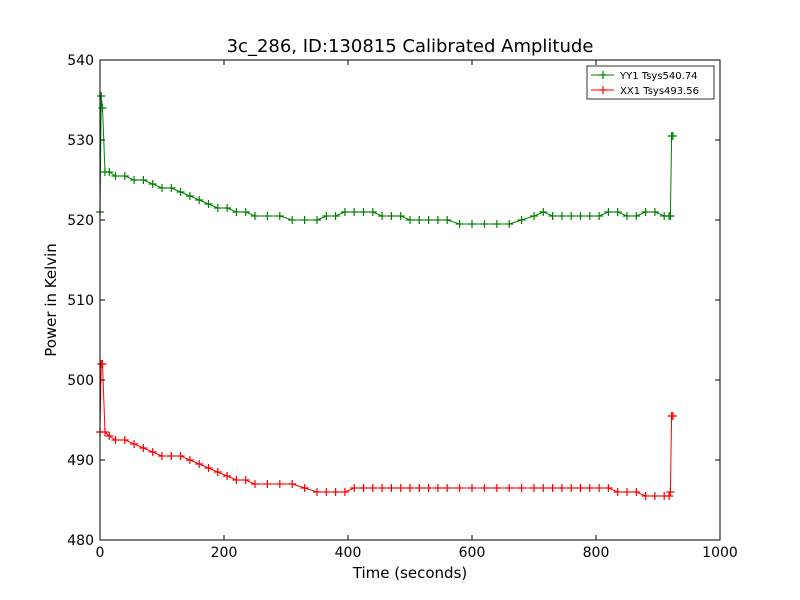  Describe the element at coordinates (80, 141) in the screenshot. I see `y-tick-label: 530` at that location.